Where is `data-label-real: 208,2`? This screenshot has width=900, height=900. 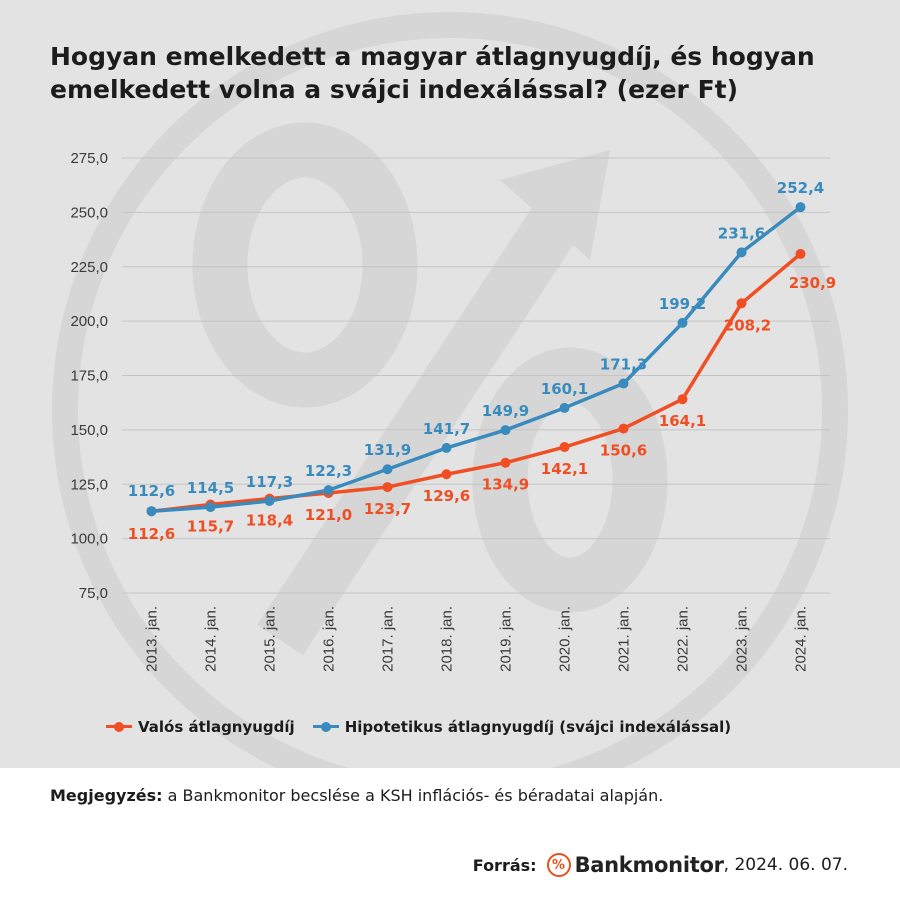
data-label-real: 208,2 is located at coordinates (747, 325).